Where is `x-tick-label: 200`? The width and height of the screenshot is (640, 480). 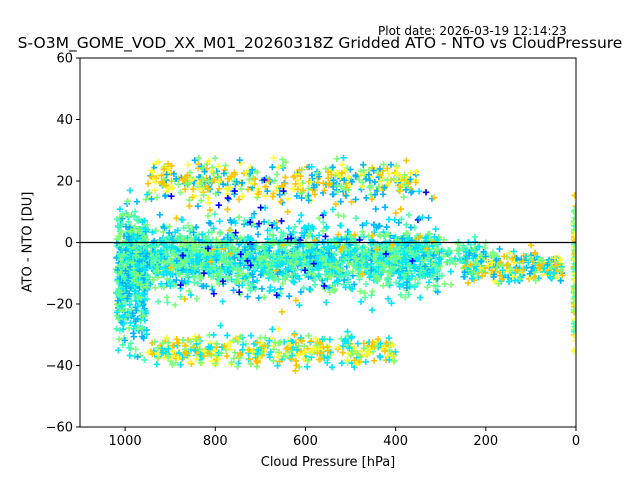 x-tick-label: 200 is located at coordinates (485, 441).